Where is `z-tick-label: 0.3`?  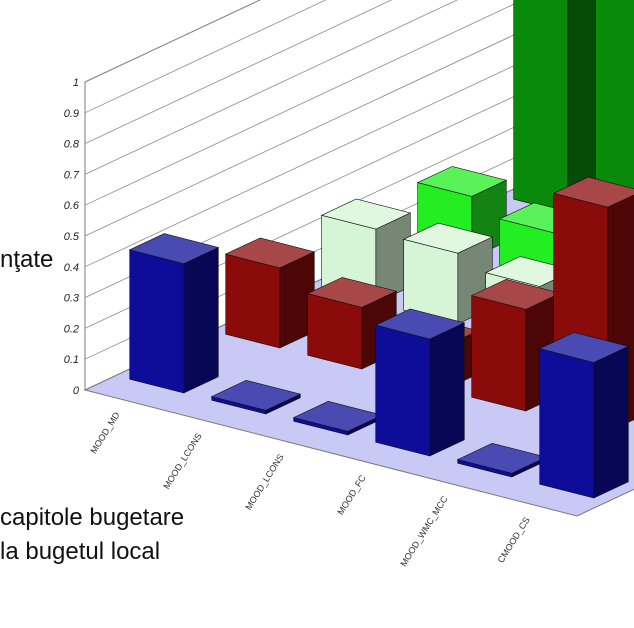 z-tick-label: 0.3 is located at coordinates (72, 299).